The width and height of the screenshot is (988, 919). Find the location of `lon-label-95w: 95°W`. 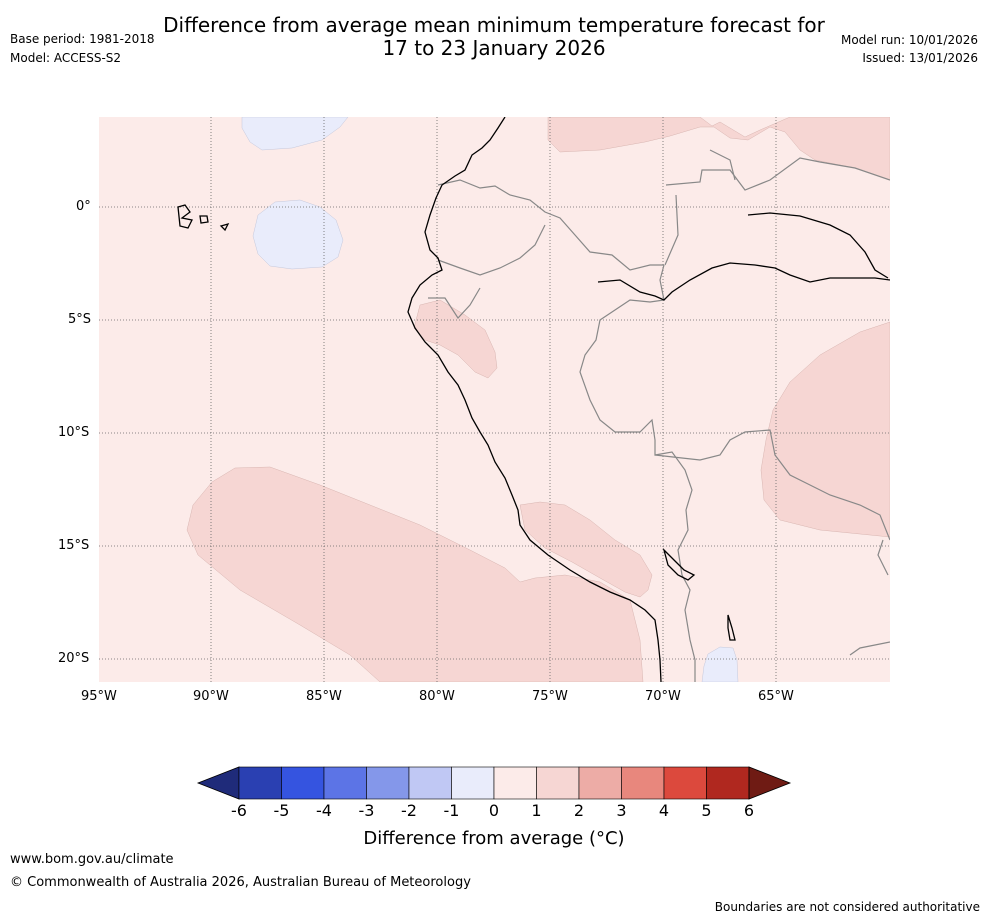

lon-label-95w: 95°W is located at coordinates (99, 696).